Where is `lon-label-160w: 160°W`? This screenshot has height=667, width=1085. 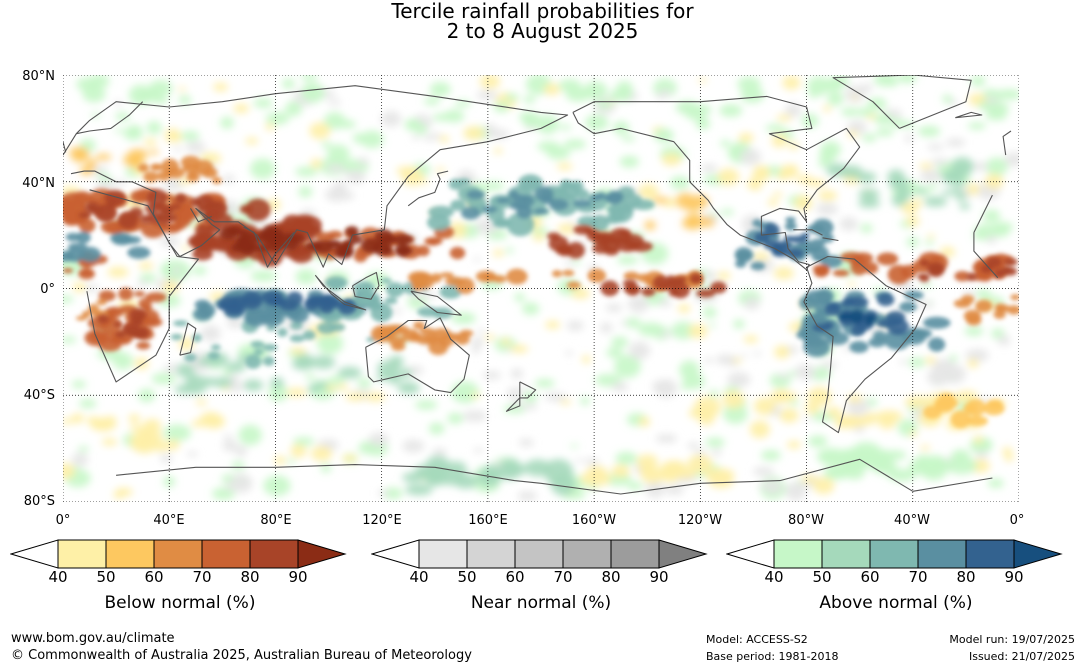
lon-label-160w: 160°W is located at coordinates (594, 520).